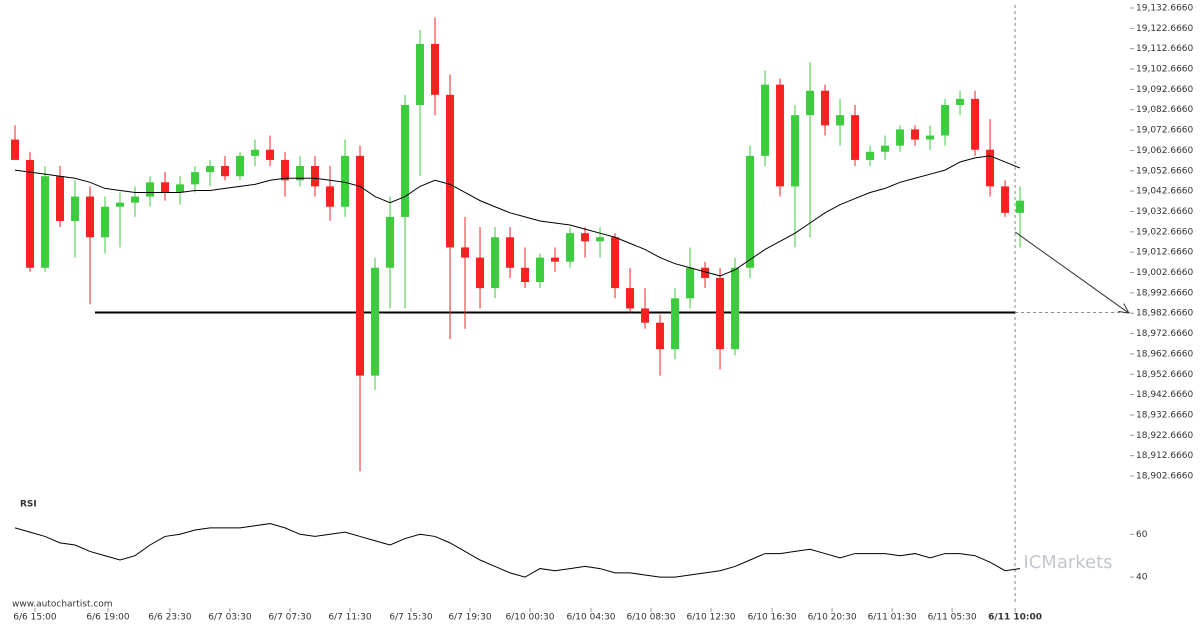 The height and width of the screenshot is (630, 1200). Describe the element at coordinates (1165, 395) in the screenshot. I see `y-tick-label: 18,942.6660` at that location.